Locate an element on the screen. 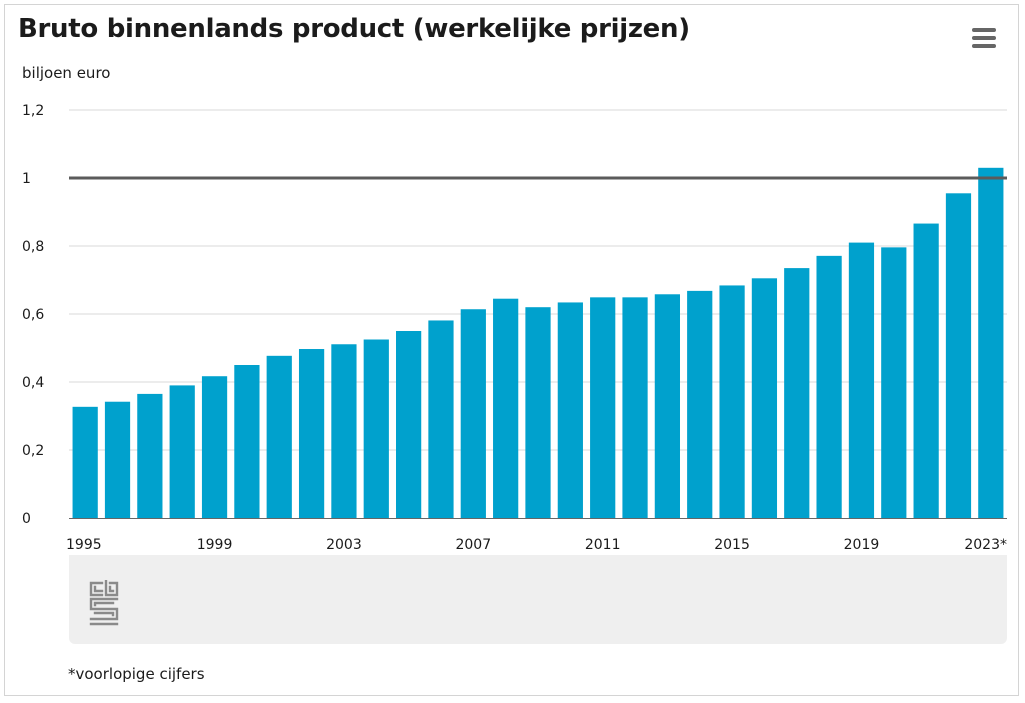 Image resolution: width=1025 pixels, height=703 pixels. x-tick-label: 2015 is located at coordinates (732, 545).